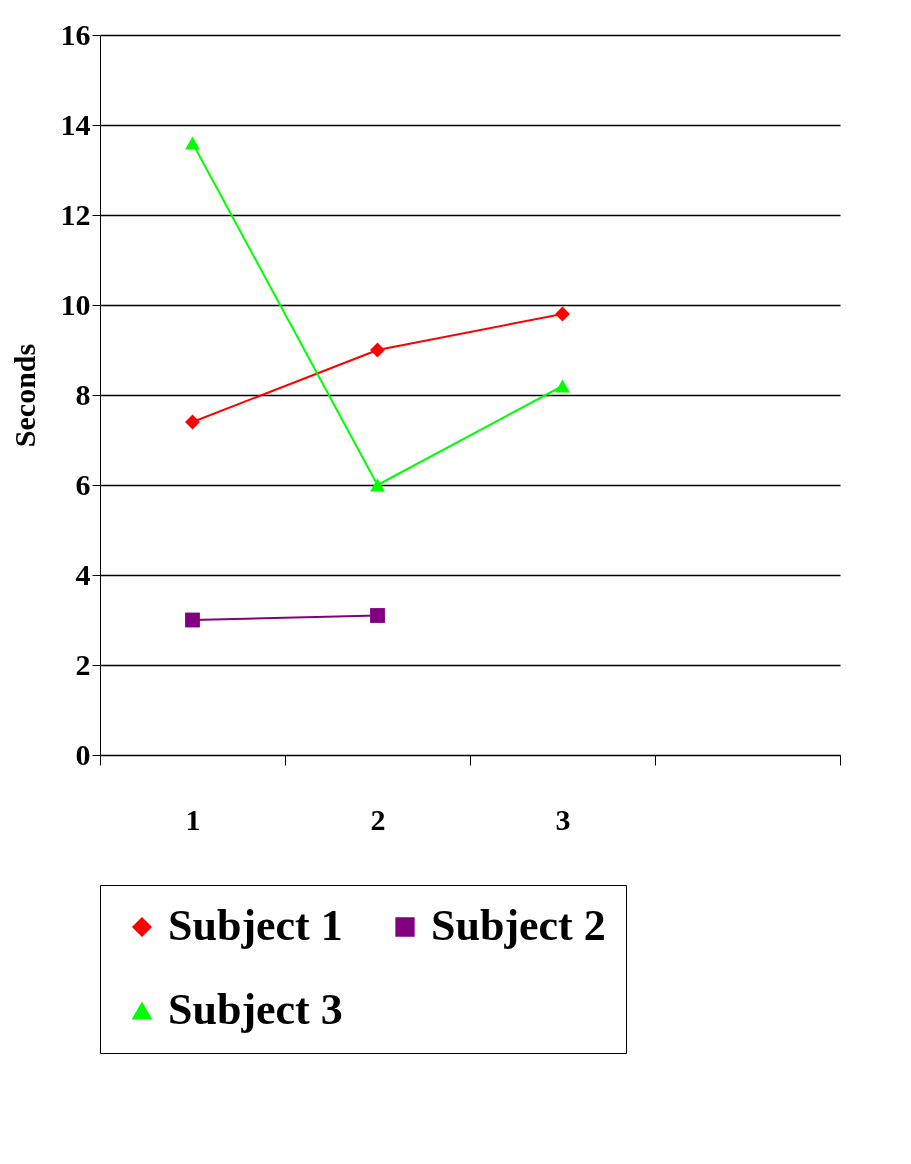 The height and width of the screenshot is (1164, 911). What do you see at coordinates (83, 484) in the screenshot?
I see `y-tick-label: 6` at bounding box center [83, 484].